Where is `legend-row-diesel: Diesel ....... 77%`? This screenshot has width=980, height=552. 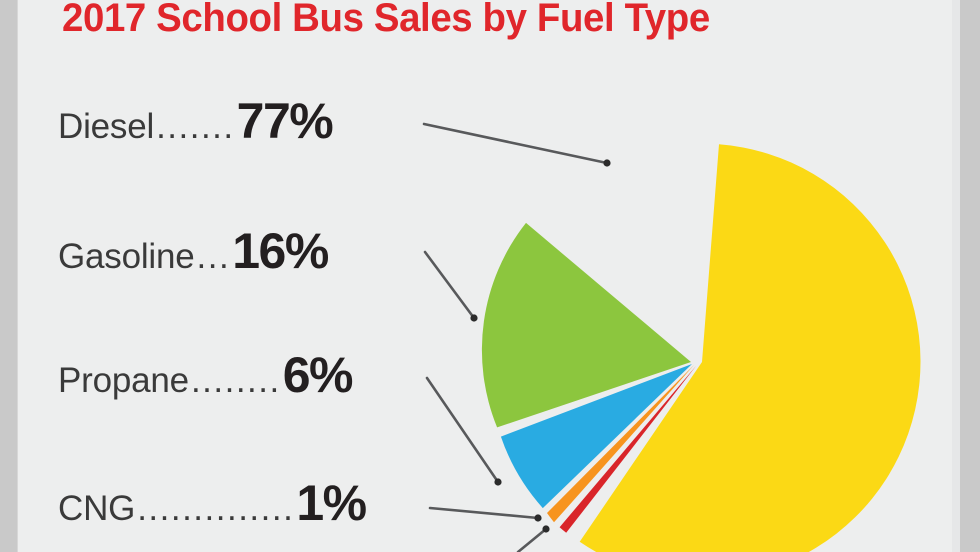 legend-row-diesel: Diesel ....... 77% is located at coordinates (196, 121).